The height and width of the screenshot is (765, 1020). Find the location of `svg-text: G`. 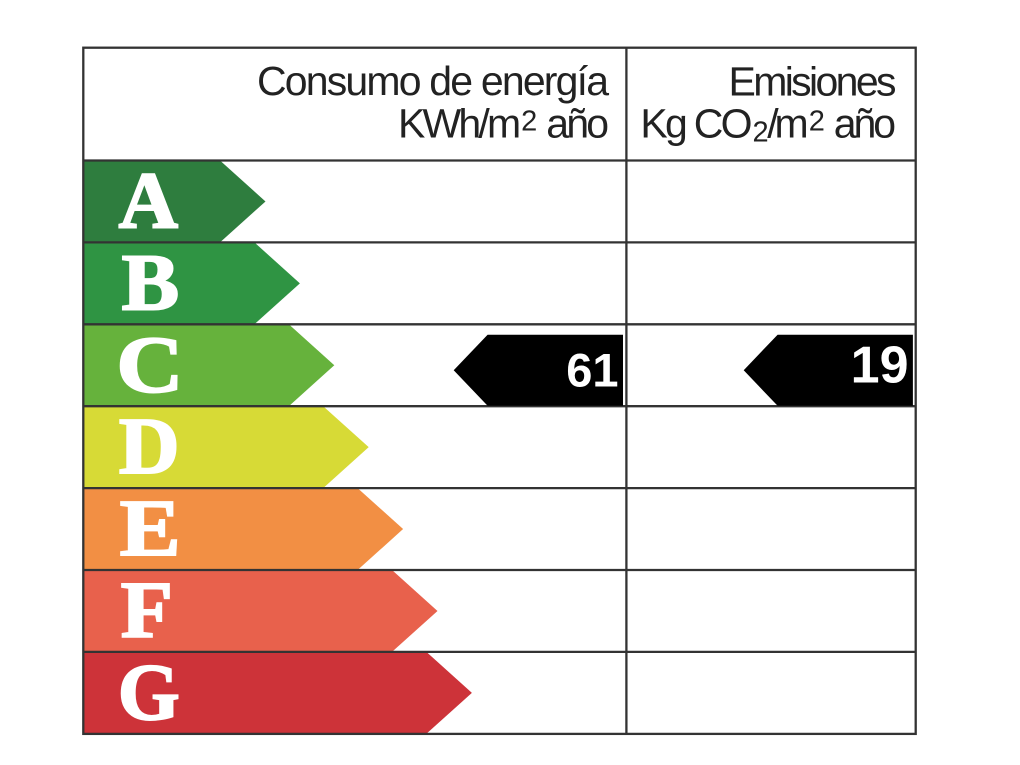

svg-text: G is located at coordinates (149, 693).